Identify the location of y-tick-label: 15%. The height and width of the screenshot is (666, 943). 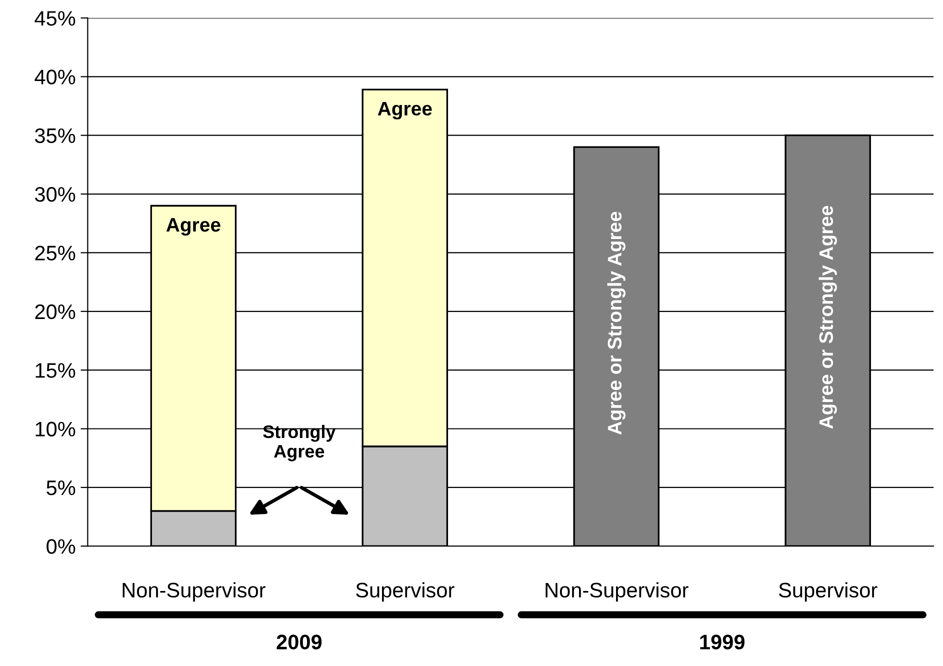
(56, 370).